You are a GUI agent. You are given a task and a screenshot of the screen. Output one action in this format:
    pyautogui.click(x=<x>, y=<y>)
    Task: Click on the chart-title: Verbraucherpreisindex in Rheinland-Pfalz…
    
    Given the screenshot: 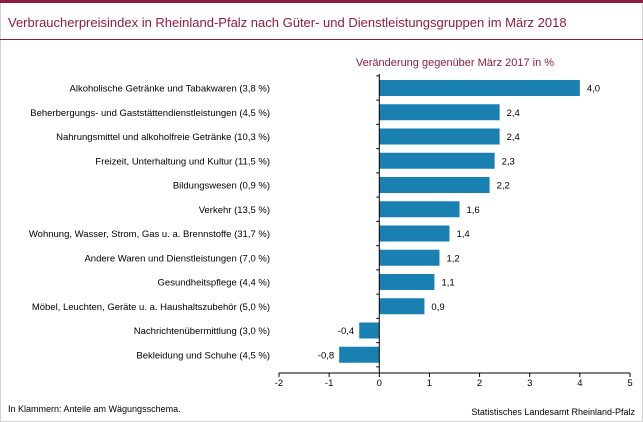 What is the action you would take?
    pyautogui.click(x=287, y=22)
    